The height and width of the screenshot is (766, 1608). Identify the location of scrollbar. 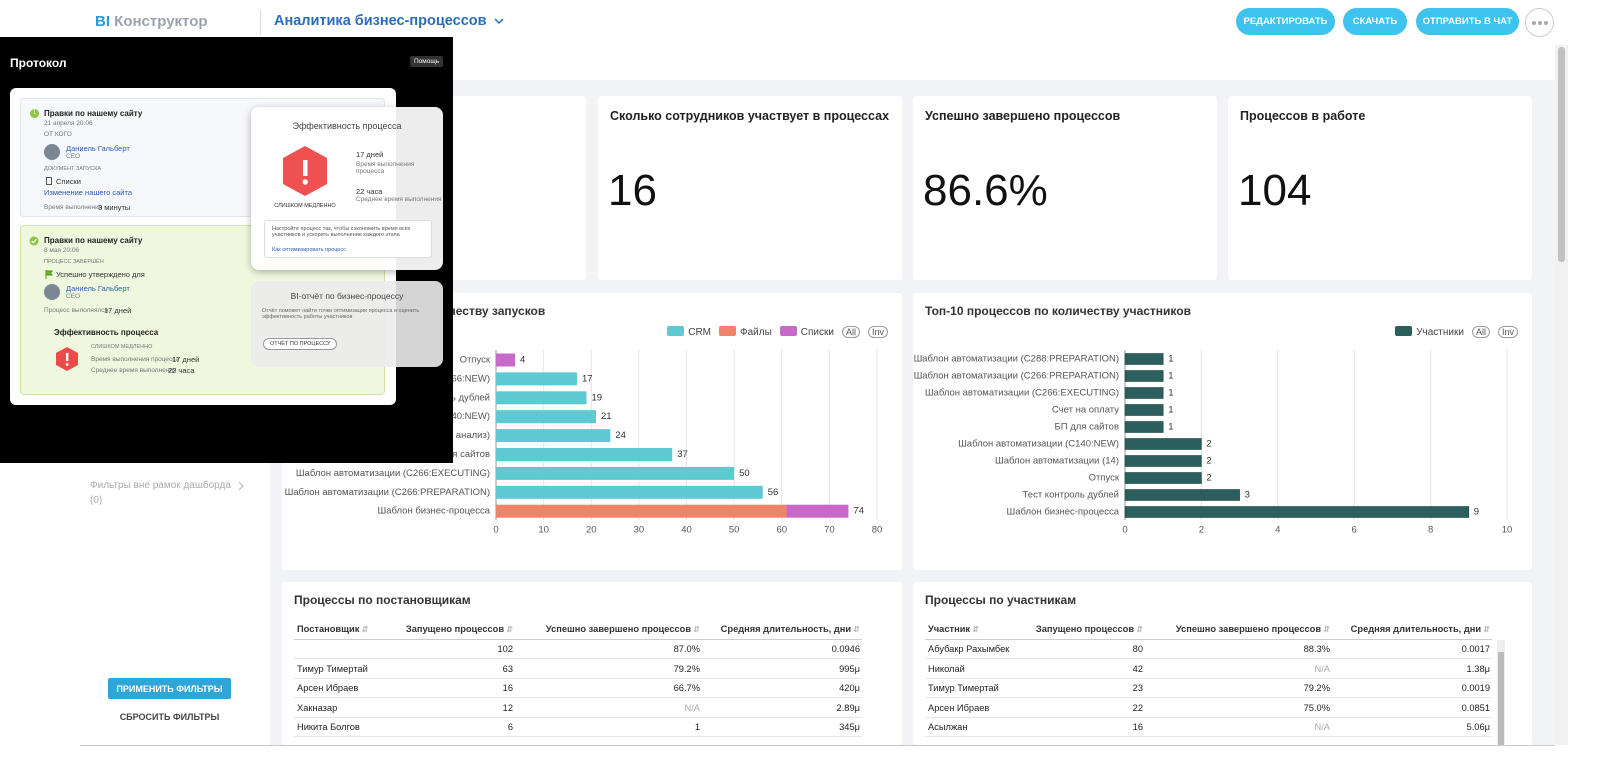
(1561, 395).